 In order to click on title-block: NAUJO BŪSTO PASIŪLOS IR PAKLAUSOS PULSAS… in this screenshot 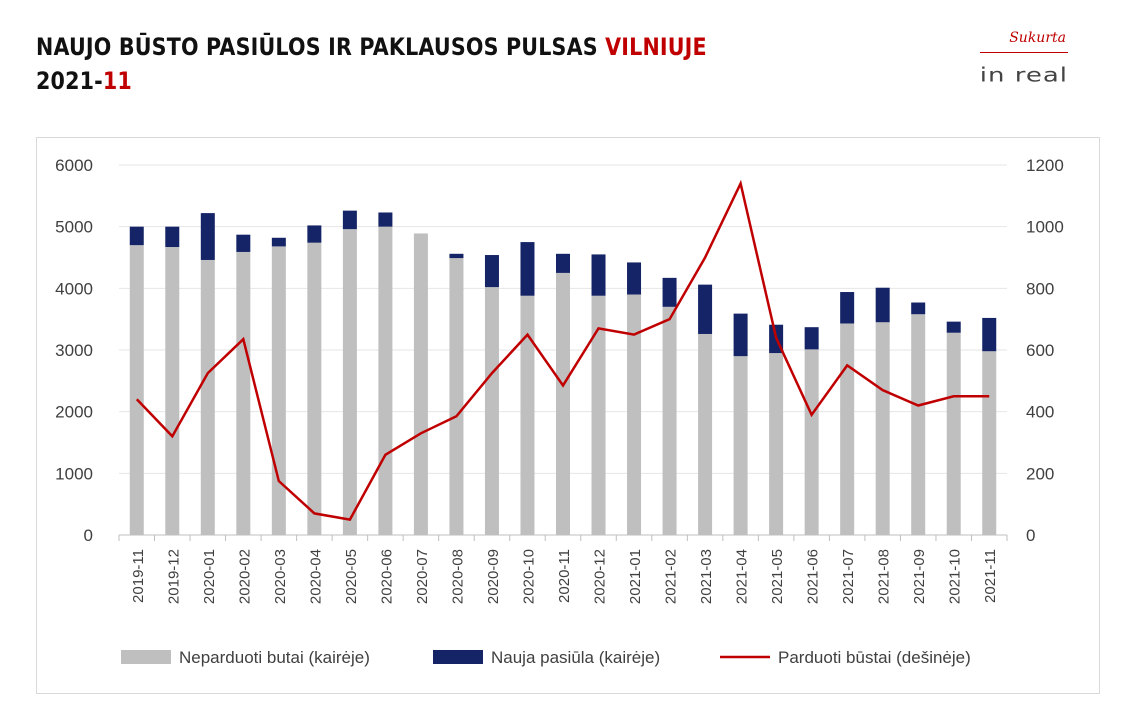, I will do `click(426, 64)`.